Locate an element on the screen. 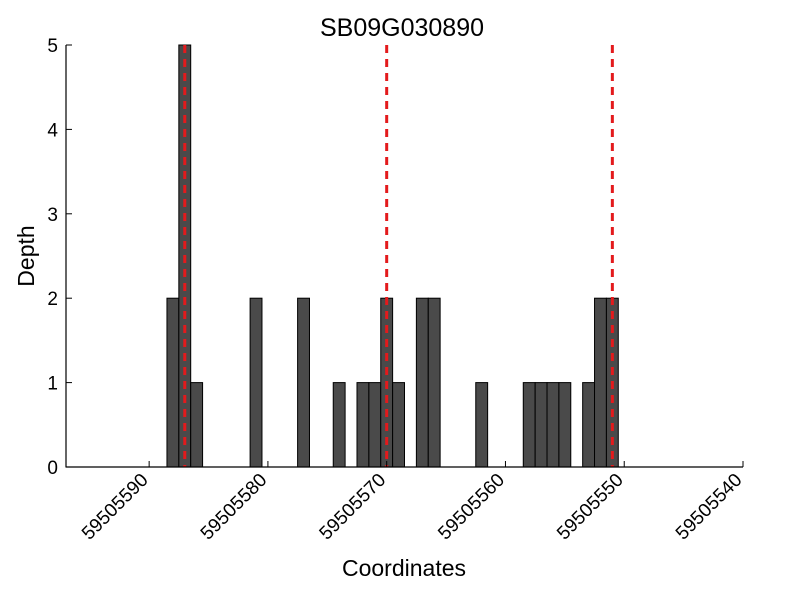 This screenshot has width=800, height=605. chart-title: SB09G030890 is located at coordinates (402, 28).